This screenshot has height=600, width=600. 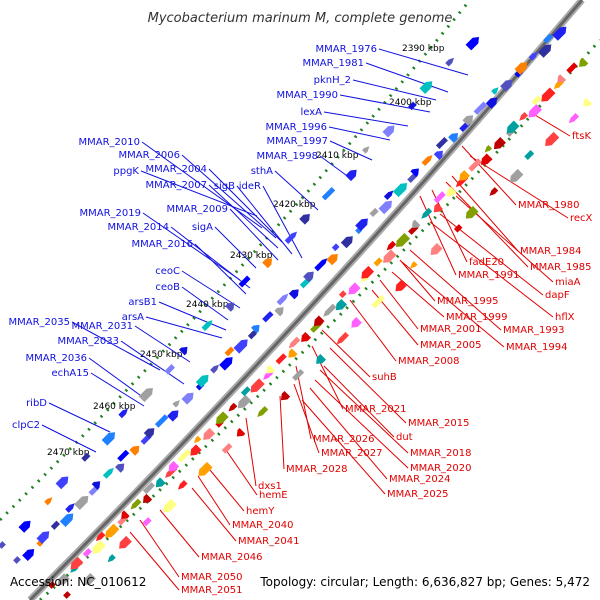 I want to click on reverse-gene-label: MMAR_2018, so click(x=441, y=453).